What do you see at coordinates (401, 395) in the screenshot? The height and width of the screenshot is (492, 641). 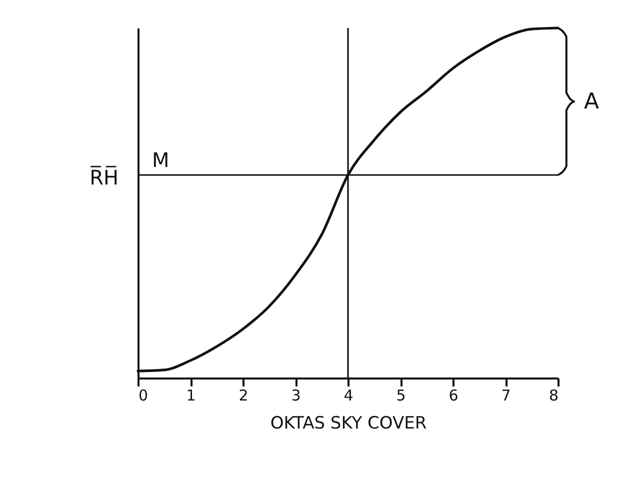 I see `x-tick-label: 5` at bounding box center [401, 395].